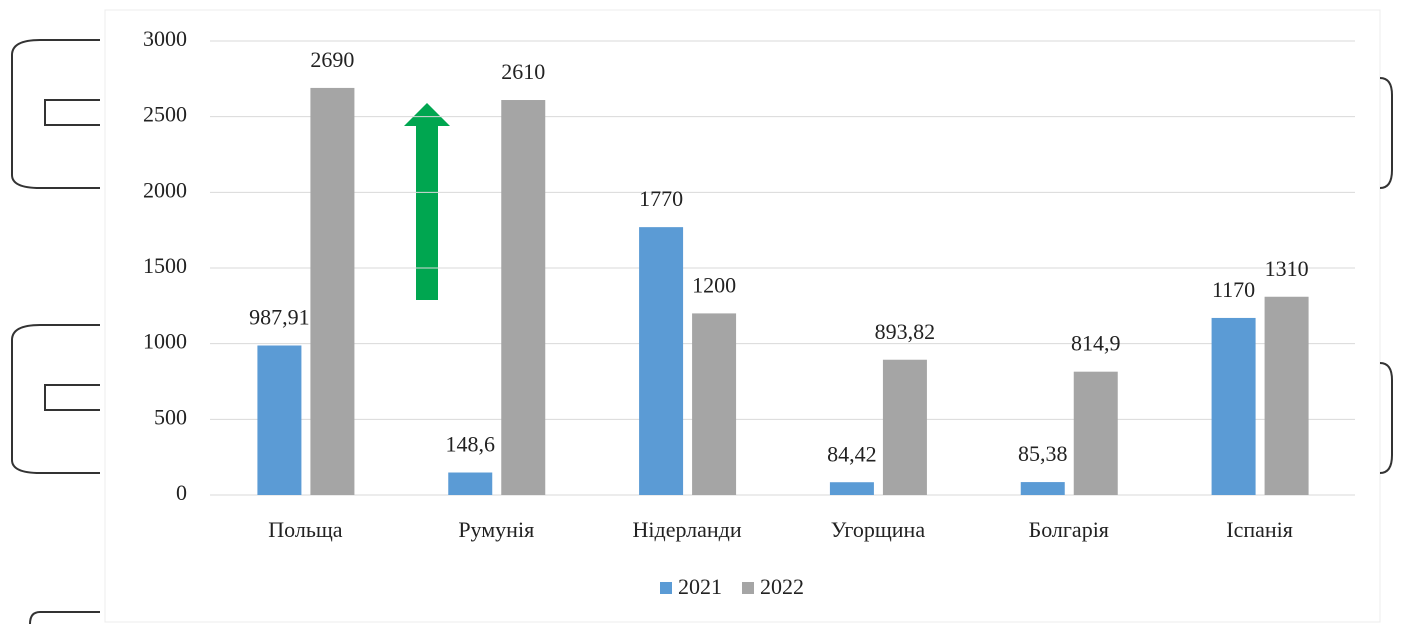  What do you see at coordinates (687, 529) in the screenshot?
I see `x-tick-label: Нідерланди` at bounding box center [687, 529].